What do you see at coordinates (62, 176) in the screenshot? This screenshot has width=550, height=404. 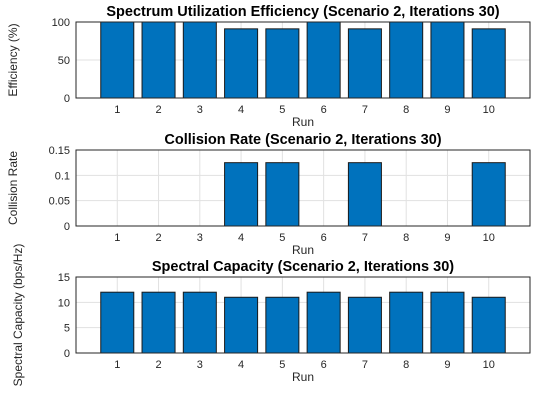 I see `y-tick-label: 0.1` at bounding box center [62, 176].